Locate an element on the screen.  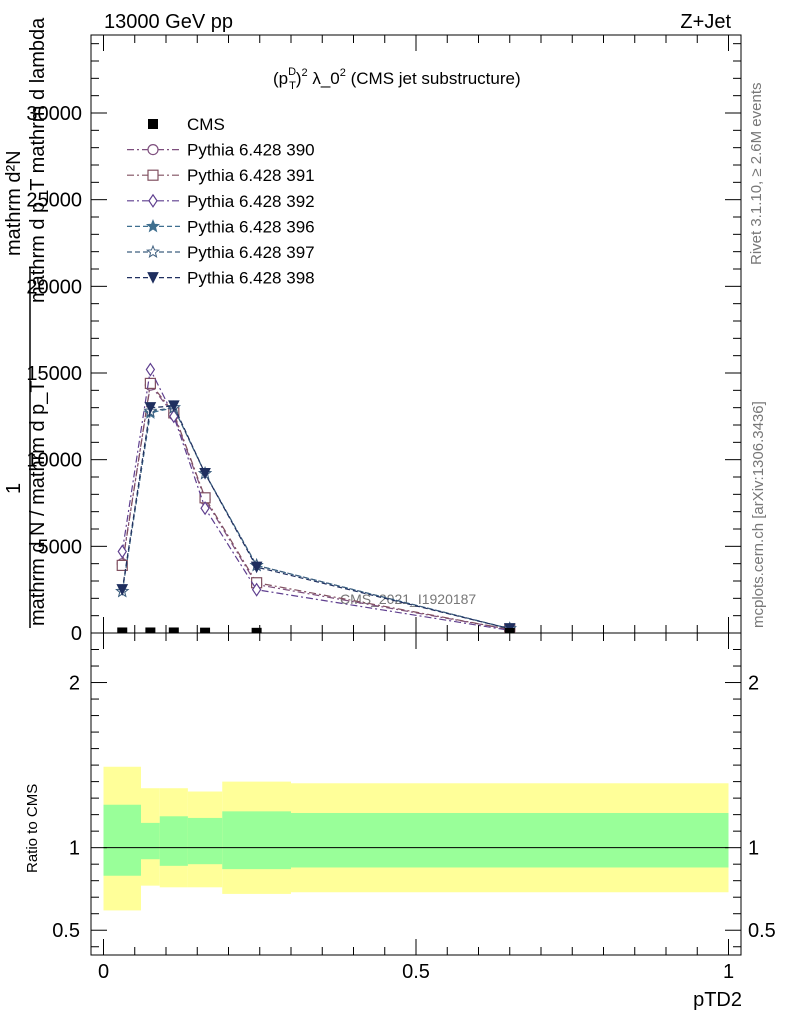
cms-data-points is located at coordinates (316, 630).